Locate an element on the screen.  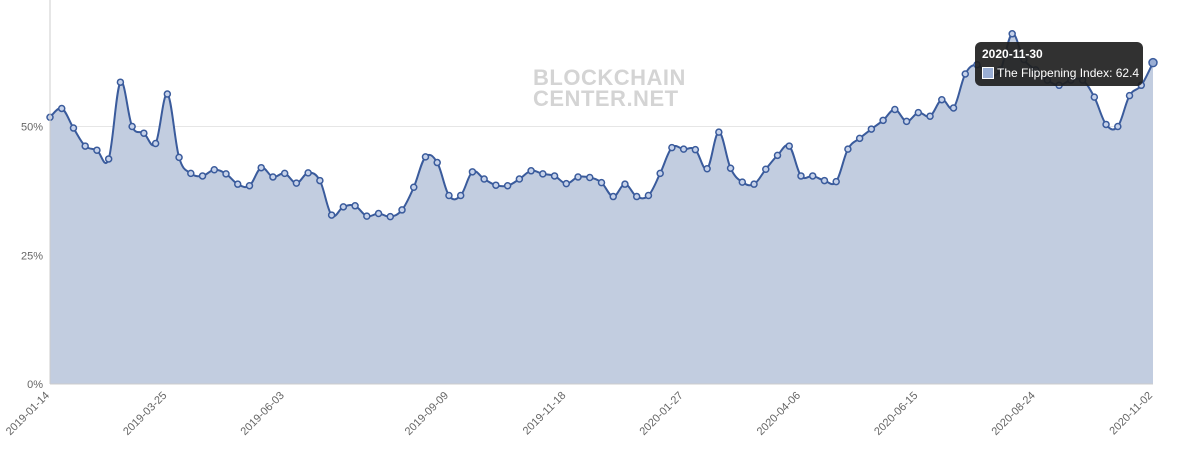
tooltip-series-swatch is located at coordinates (988, 73).